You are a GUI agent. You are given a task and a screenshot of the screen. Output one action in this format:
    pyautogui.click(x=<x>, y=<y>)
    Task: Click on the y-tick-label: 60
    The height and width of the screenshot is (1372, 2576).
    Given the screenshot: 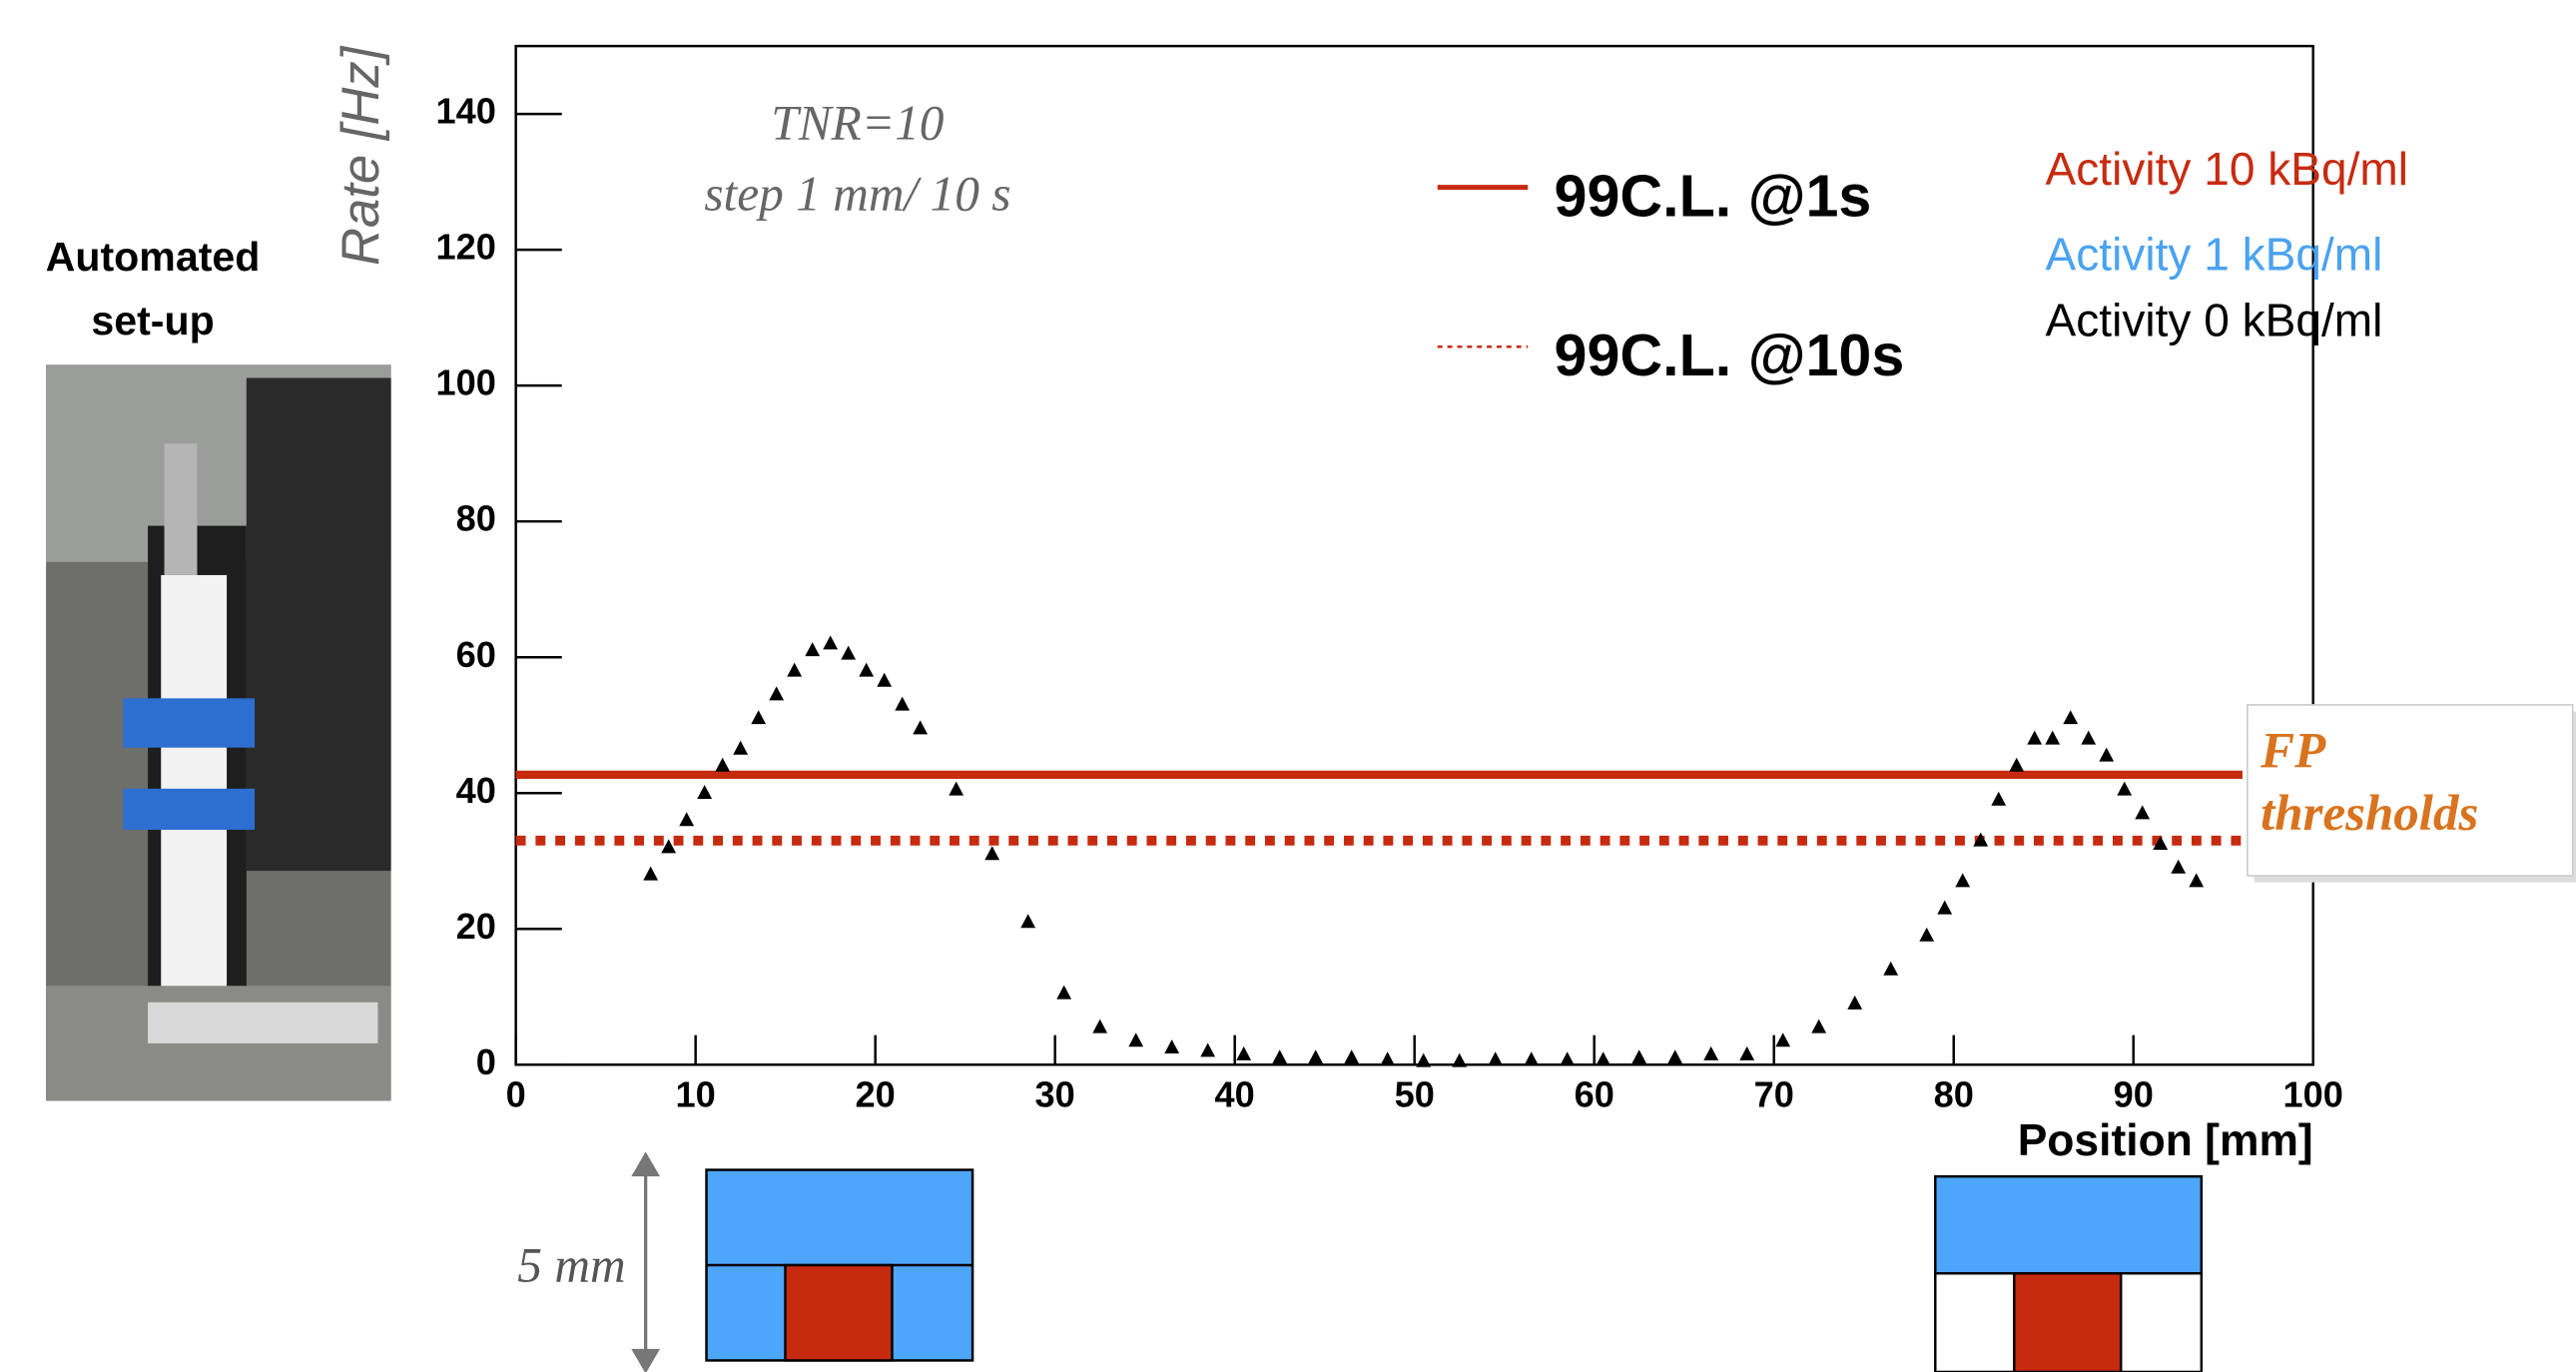 What is the action you would take?
    pyautogui.click(x=476, y=654)
    